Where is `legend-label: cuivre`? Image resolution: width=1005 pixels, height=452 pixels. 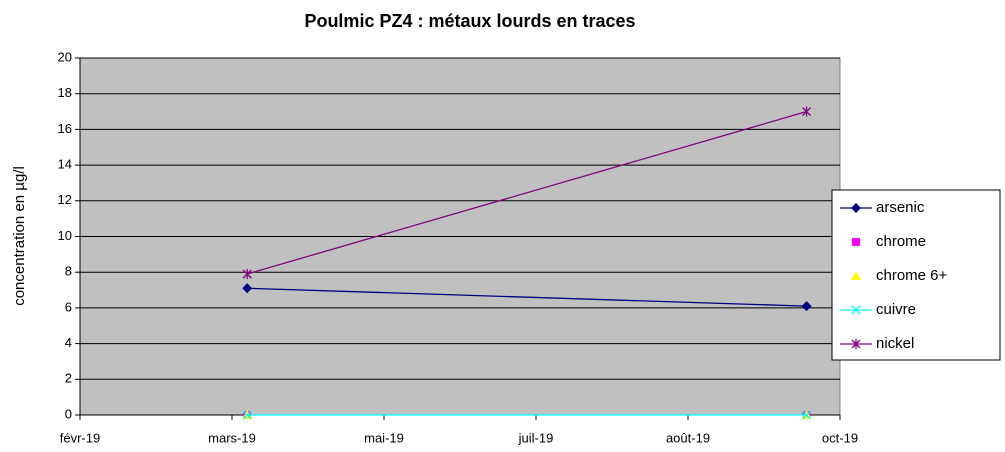
legend-label: cuivre is located at coordinates (896, 309).